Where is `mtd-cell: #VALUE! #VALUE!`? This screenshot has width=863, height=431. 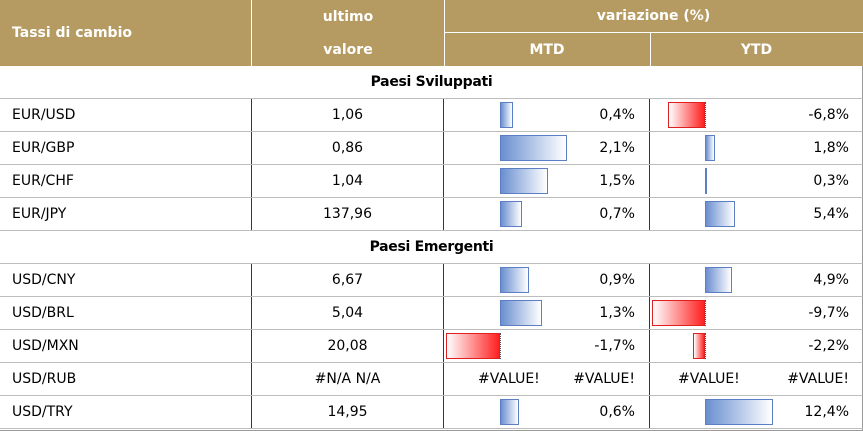
mtd-cell: #VALUE! #VALUE! is located at coordinates (547, 379).